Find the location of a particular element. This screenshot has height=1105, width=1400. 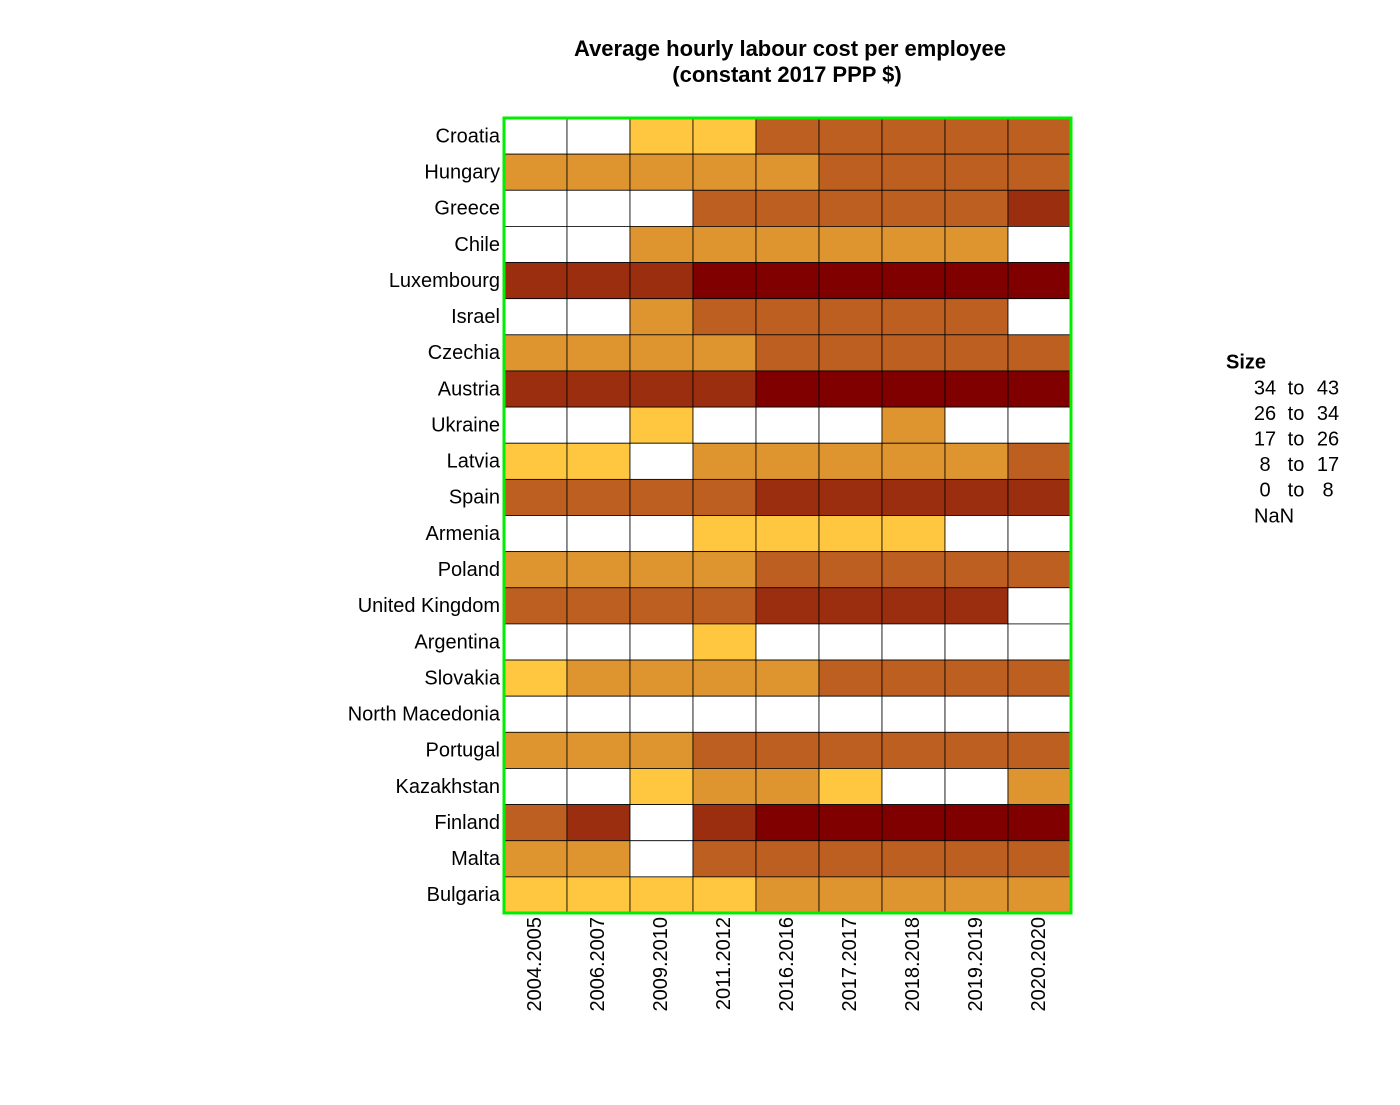

y-tick-label: Slovakia is located at coordinates (462, 678).